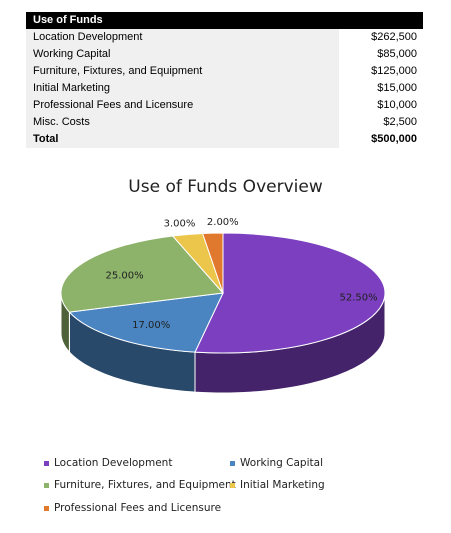  What do you see at coordinates (113, 463) in the screenshot?
I see `legend-label: Location Development` at bounding box center [113, 463].